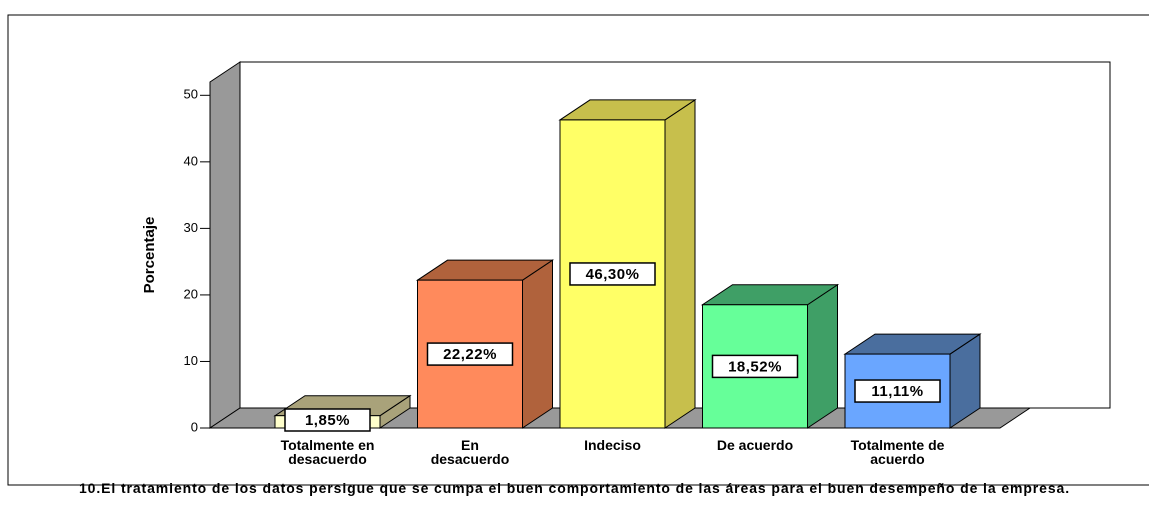 Image resolution: width=1149 pixels, height=519 pixels. I want to click on value-label: 18,52%, so click(755, 366).